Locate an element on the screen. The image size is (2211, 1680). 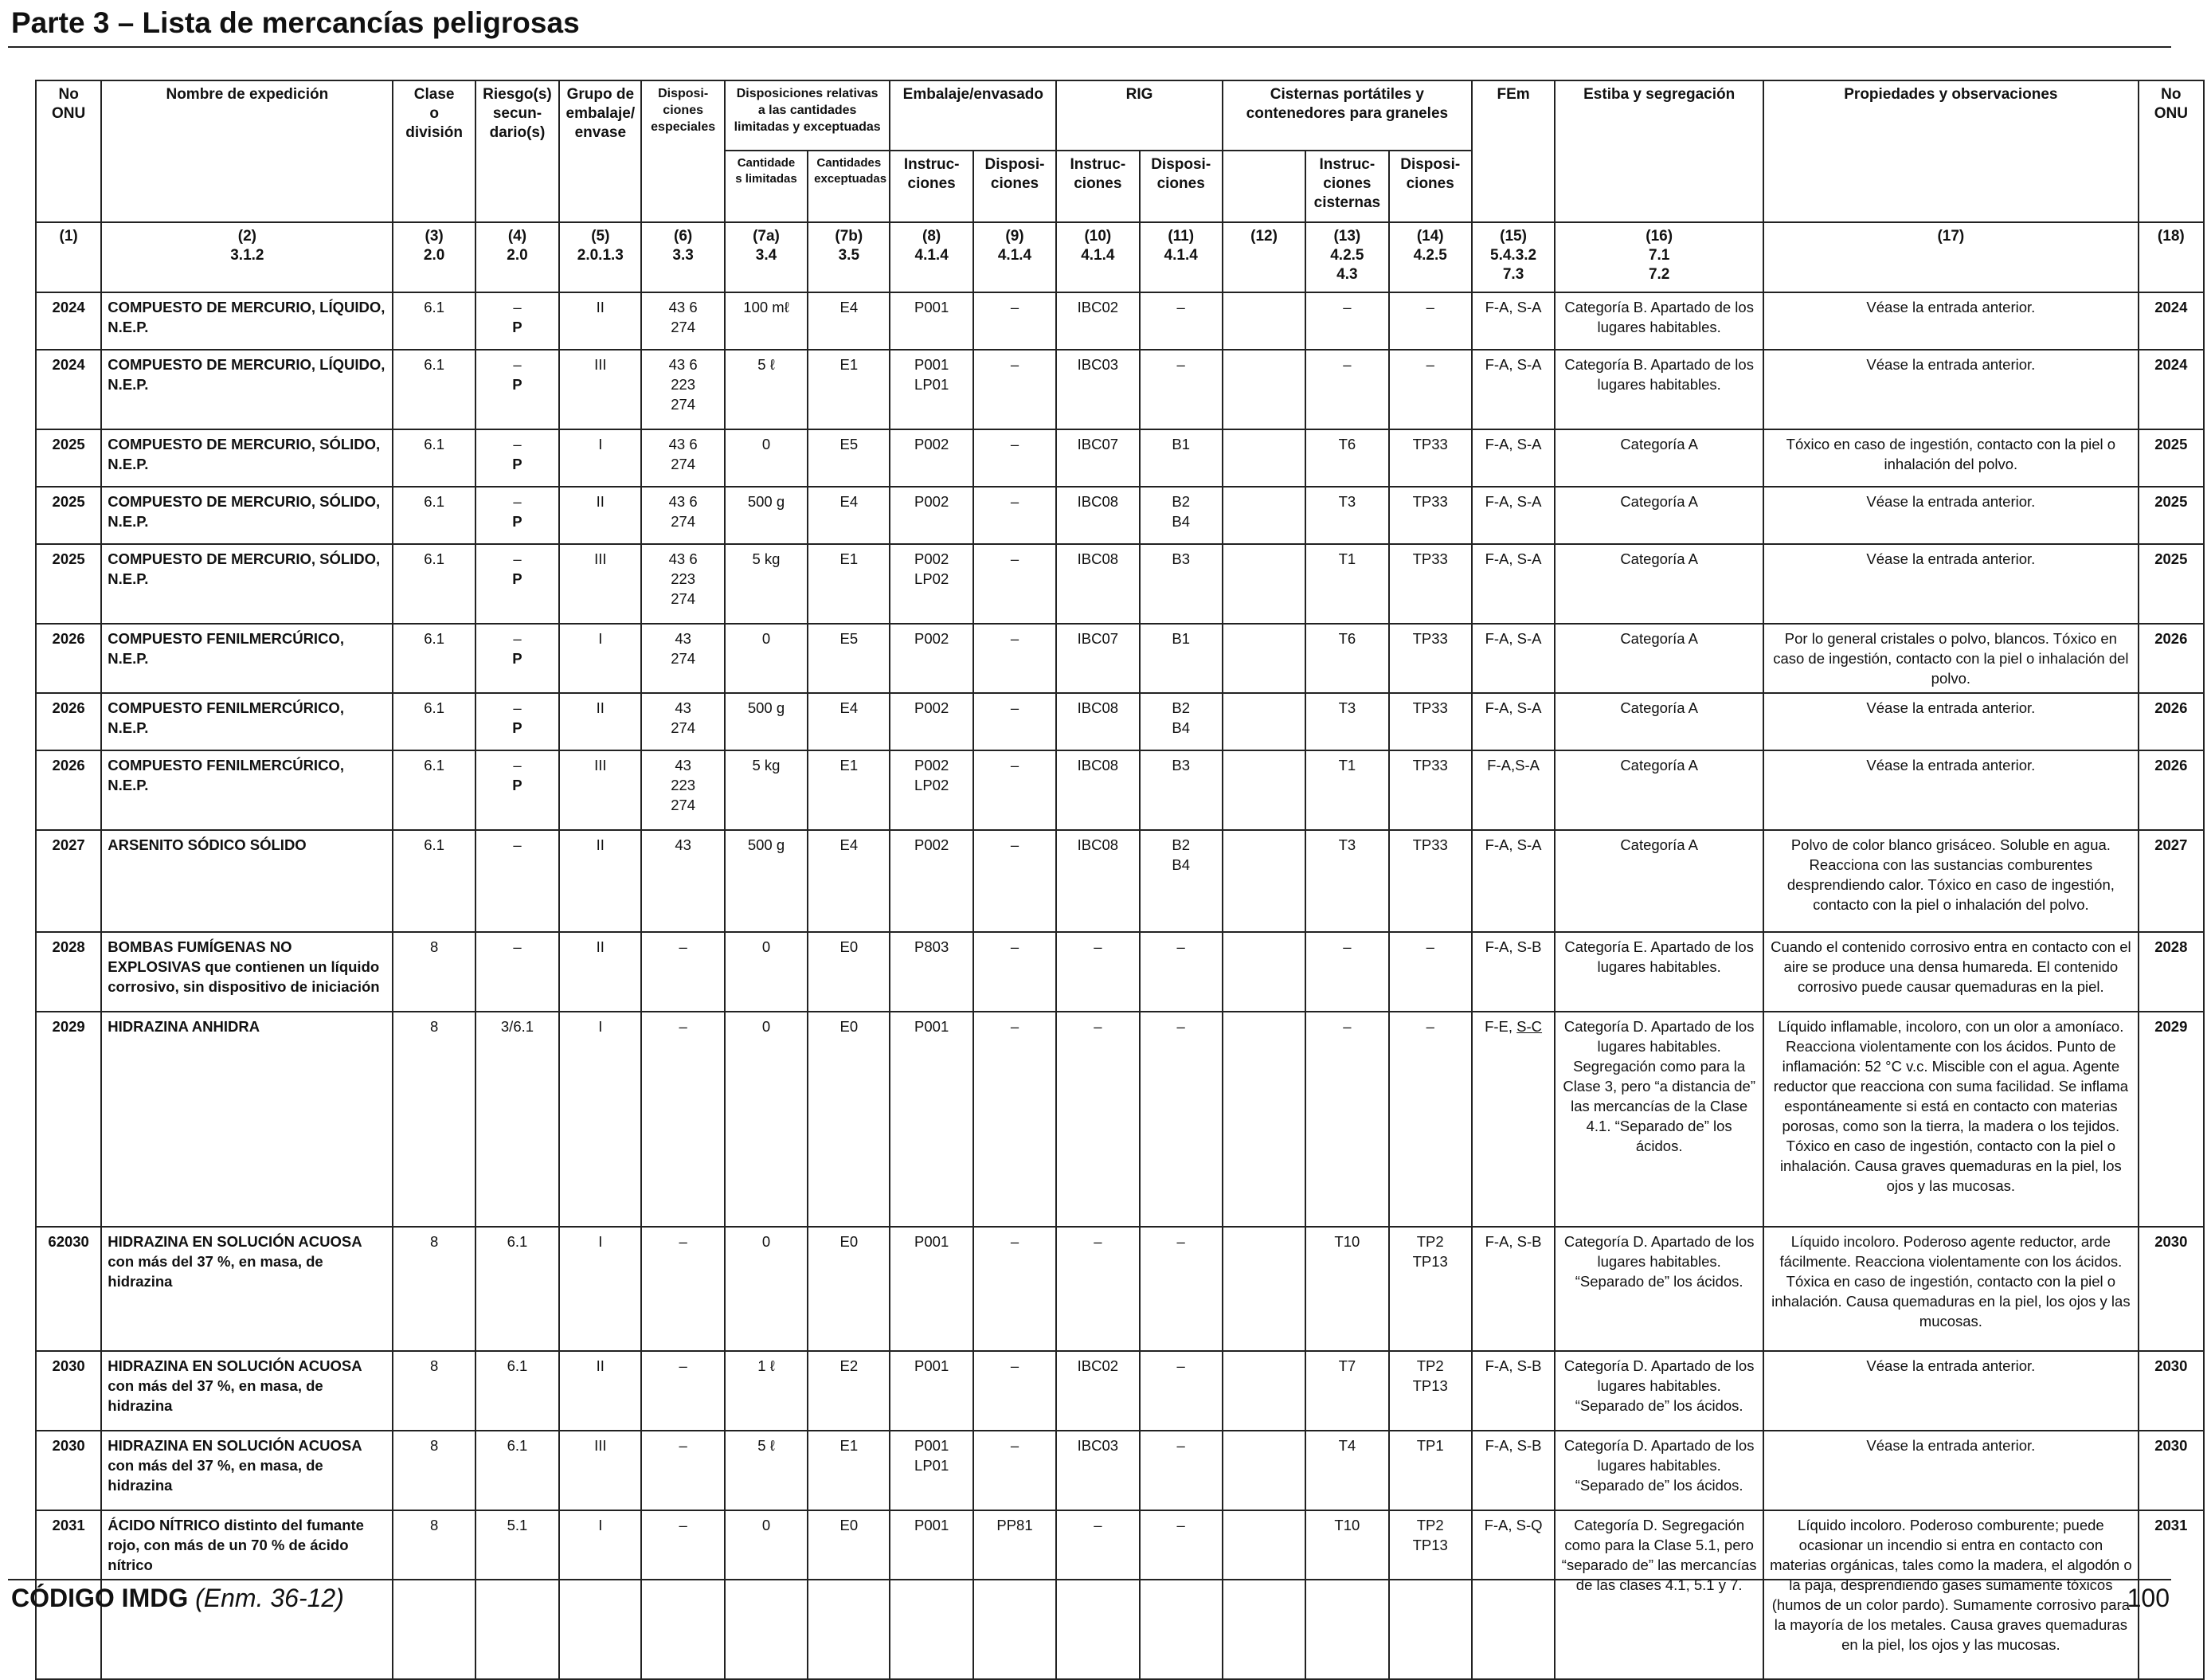
packing-instructions-line: P001 is located at coordinates (932, 364).